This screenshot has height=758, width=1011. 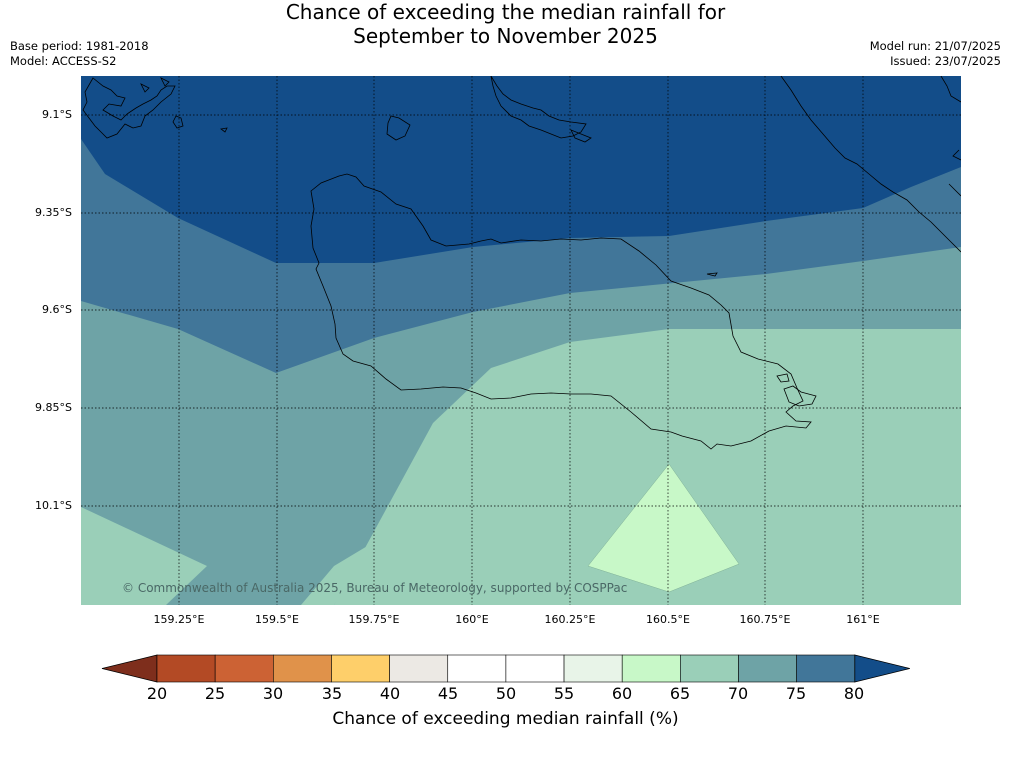 I want to click on lon-label: 159.75°E, so click(x=374, y=619).